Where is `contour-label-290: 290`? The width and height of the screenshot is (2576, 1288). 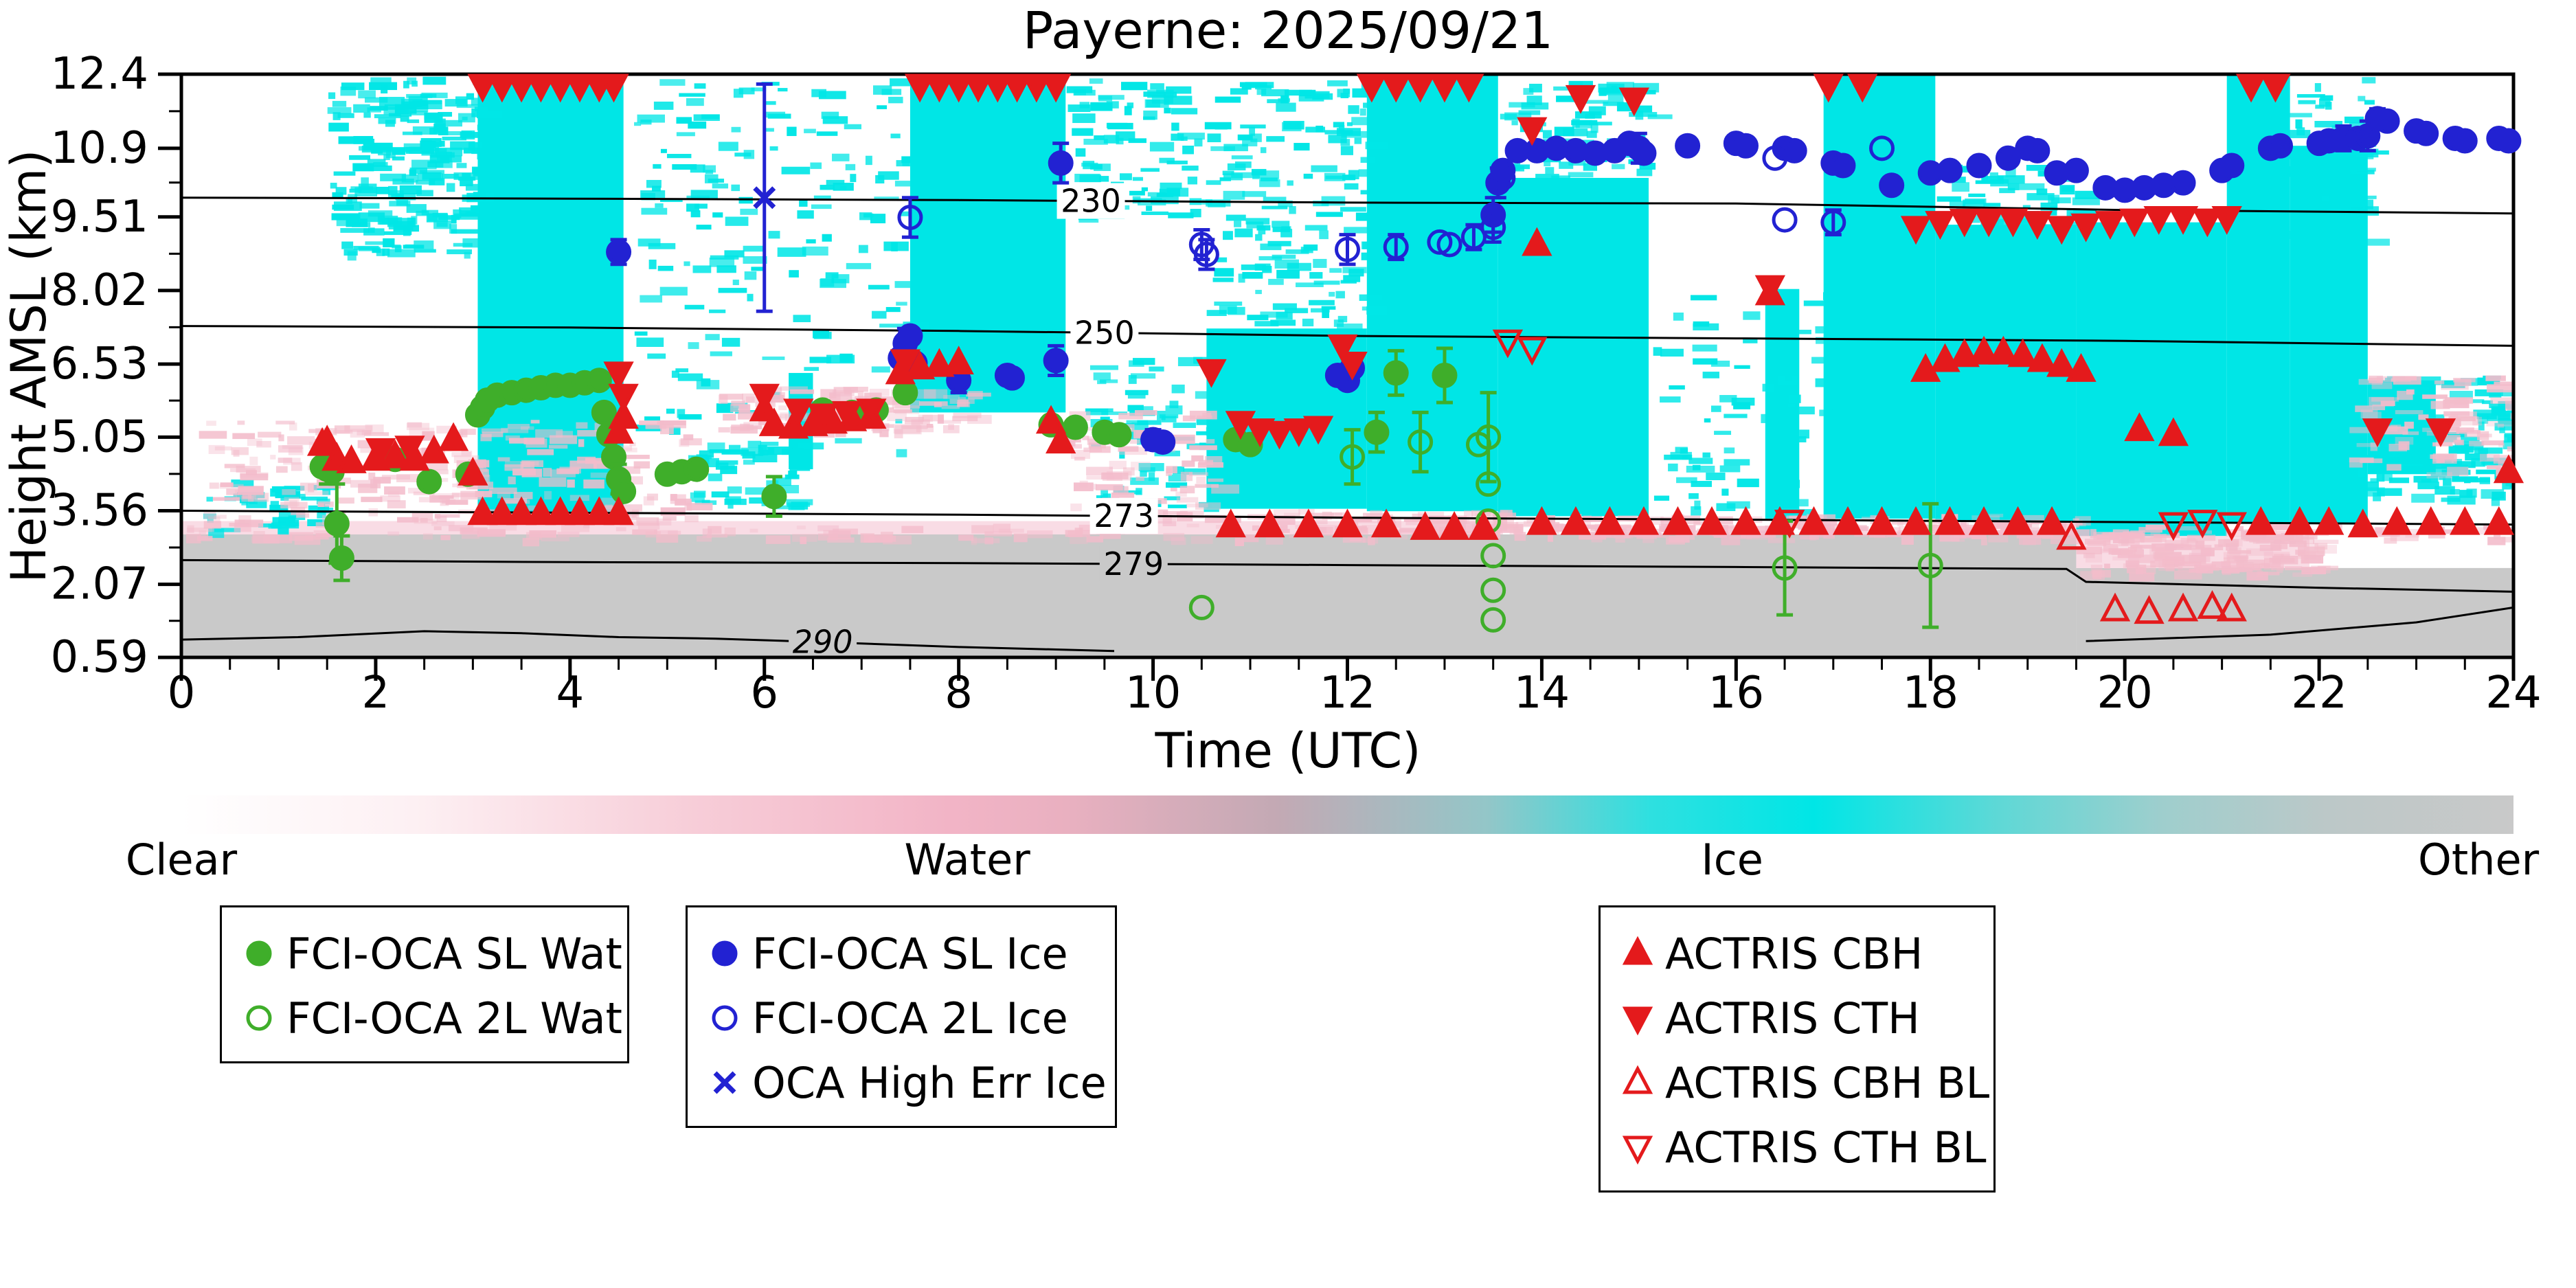
contour-label-290: 290 is located at coordinates (823, 642).